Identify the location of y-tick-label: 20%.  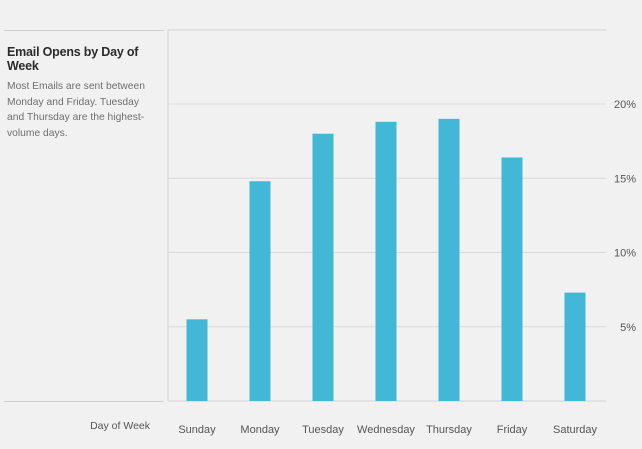
(625, 105).